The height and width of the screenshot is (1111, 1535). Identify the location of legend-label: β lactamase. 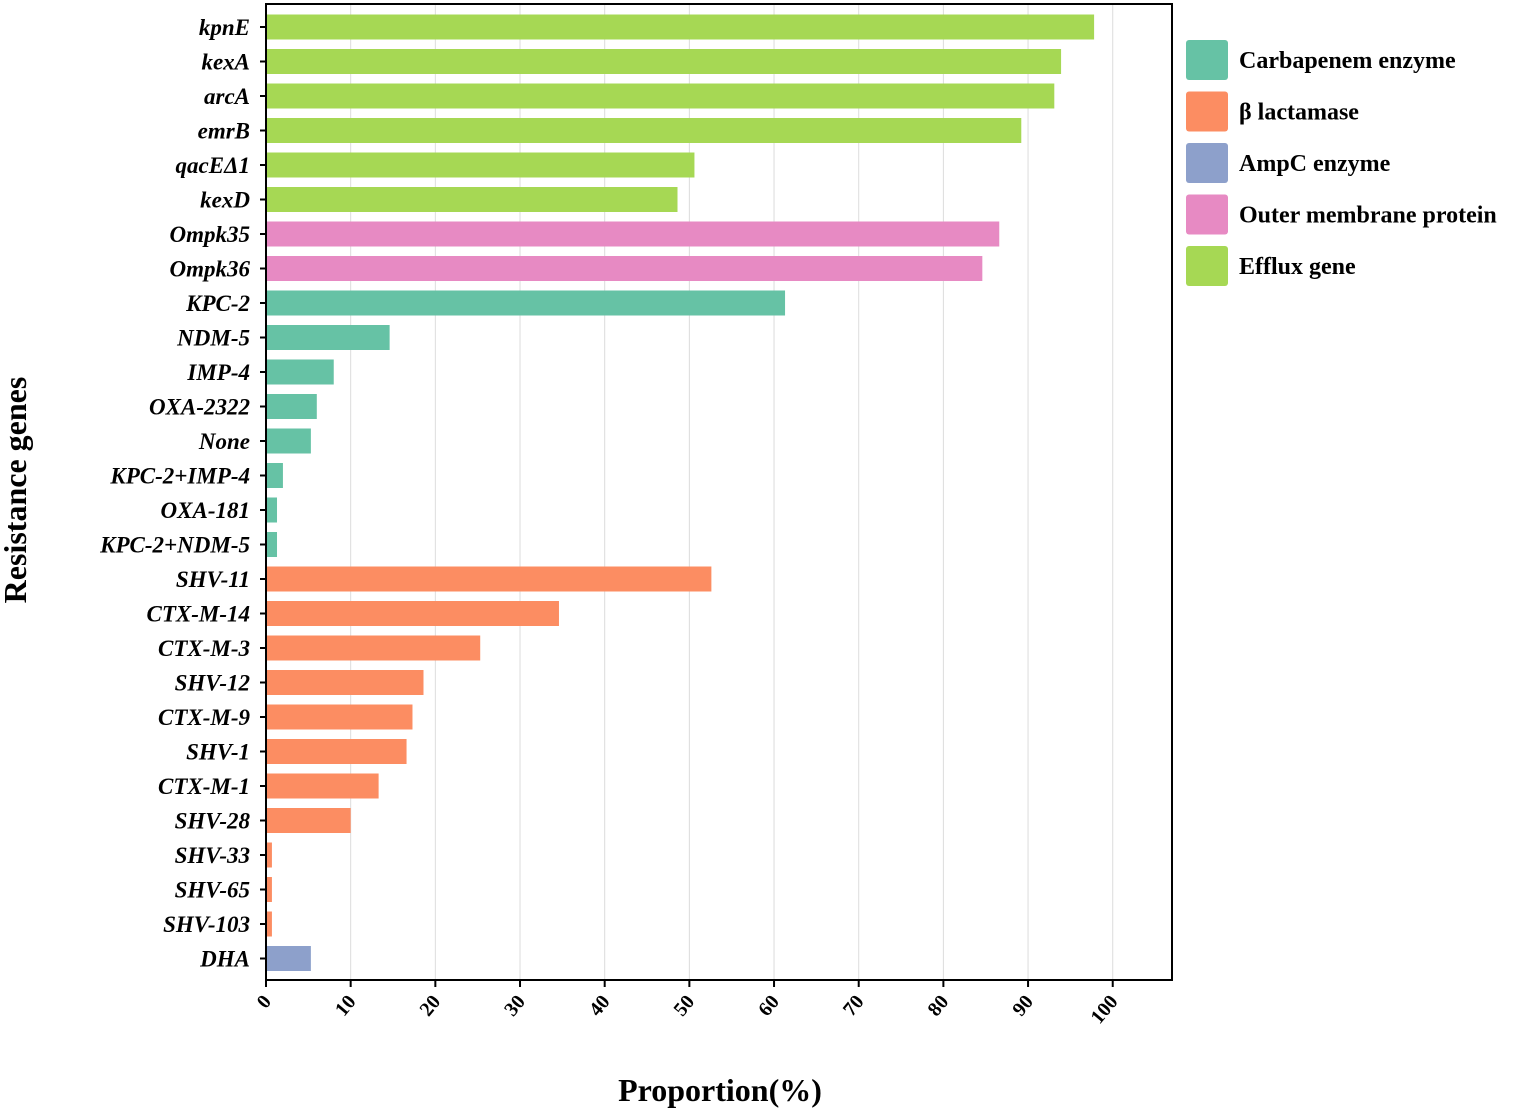
(1299, 113).